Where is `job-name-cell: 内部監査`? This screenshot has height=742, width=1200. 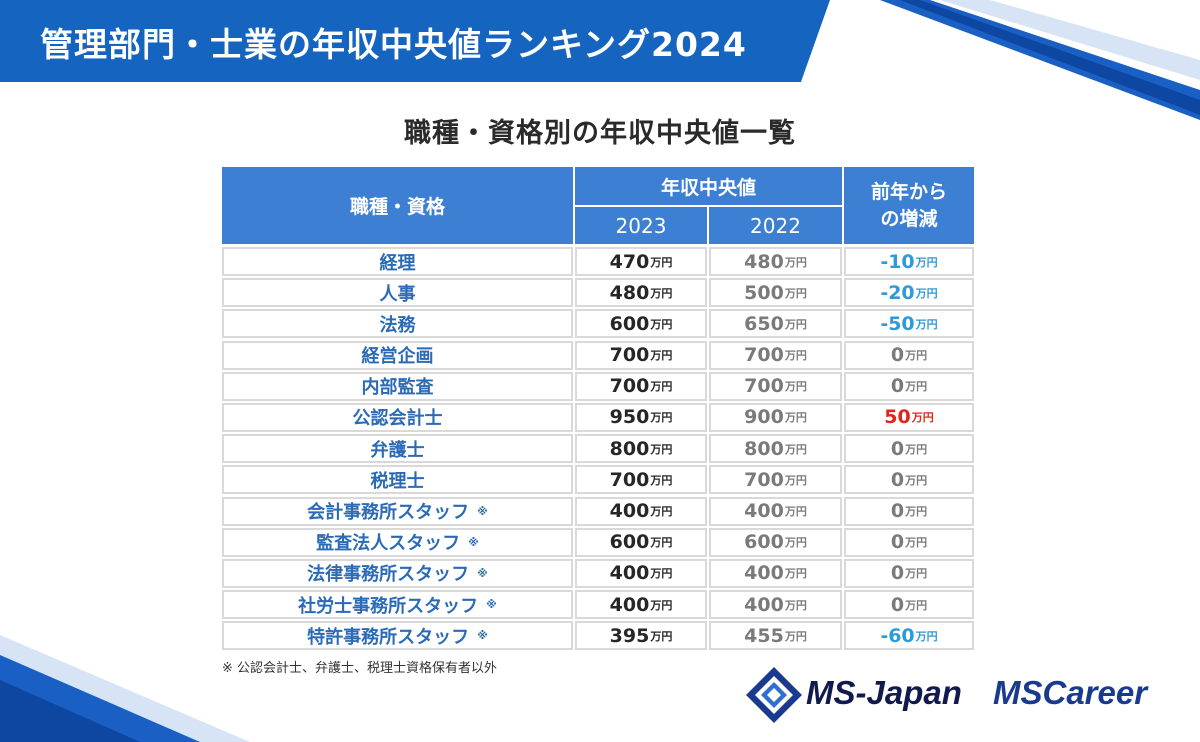
job-name-cell: 内部監査 is located at coordinates (397, 386).